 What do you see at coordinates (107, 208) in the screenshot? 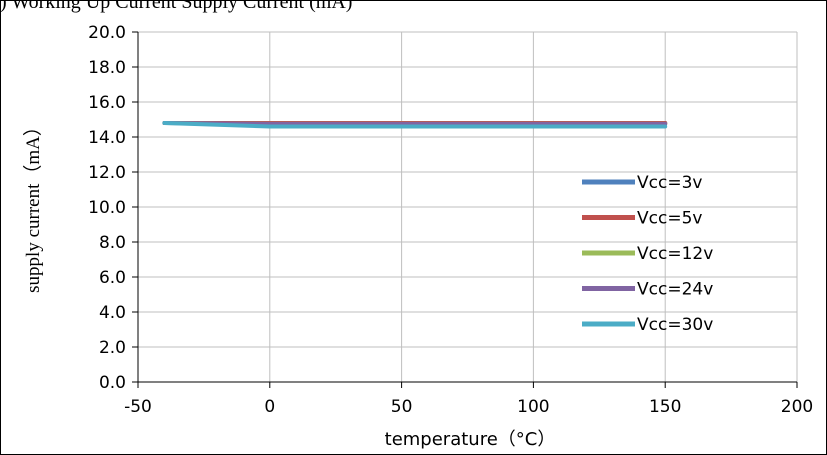
I see `y-tick-label: 10.0` at bounding box center [107, 208].